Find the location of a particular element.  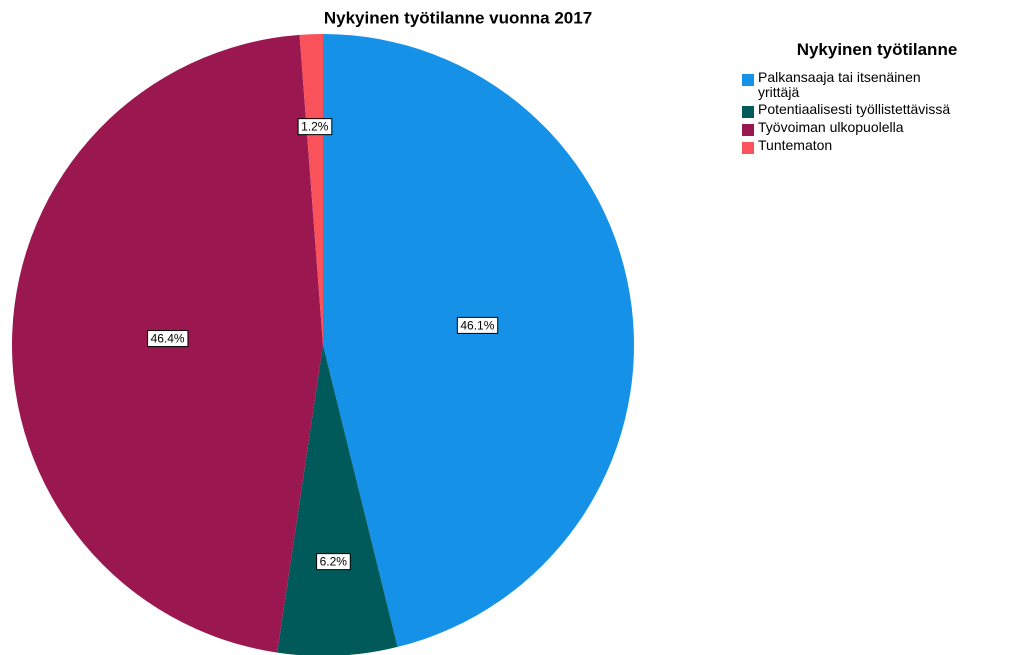

legend-label: Työvoiman ulkopuolella is located at coordinates (831, 127).